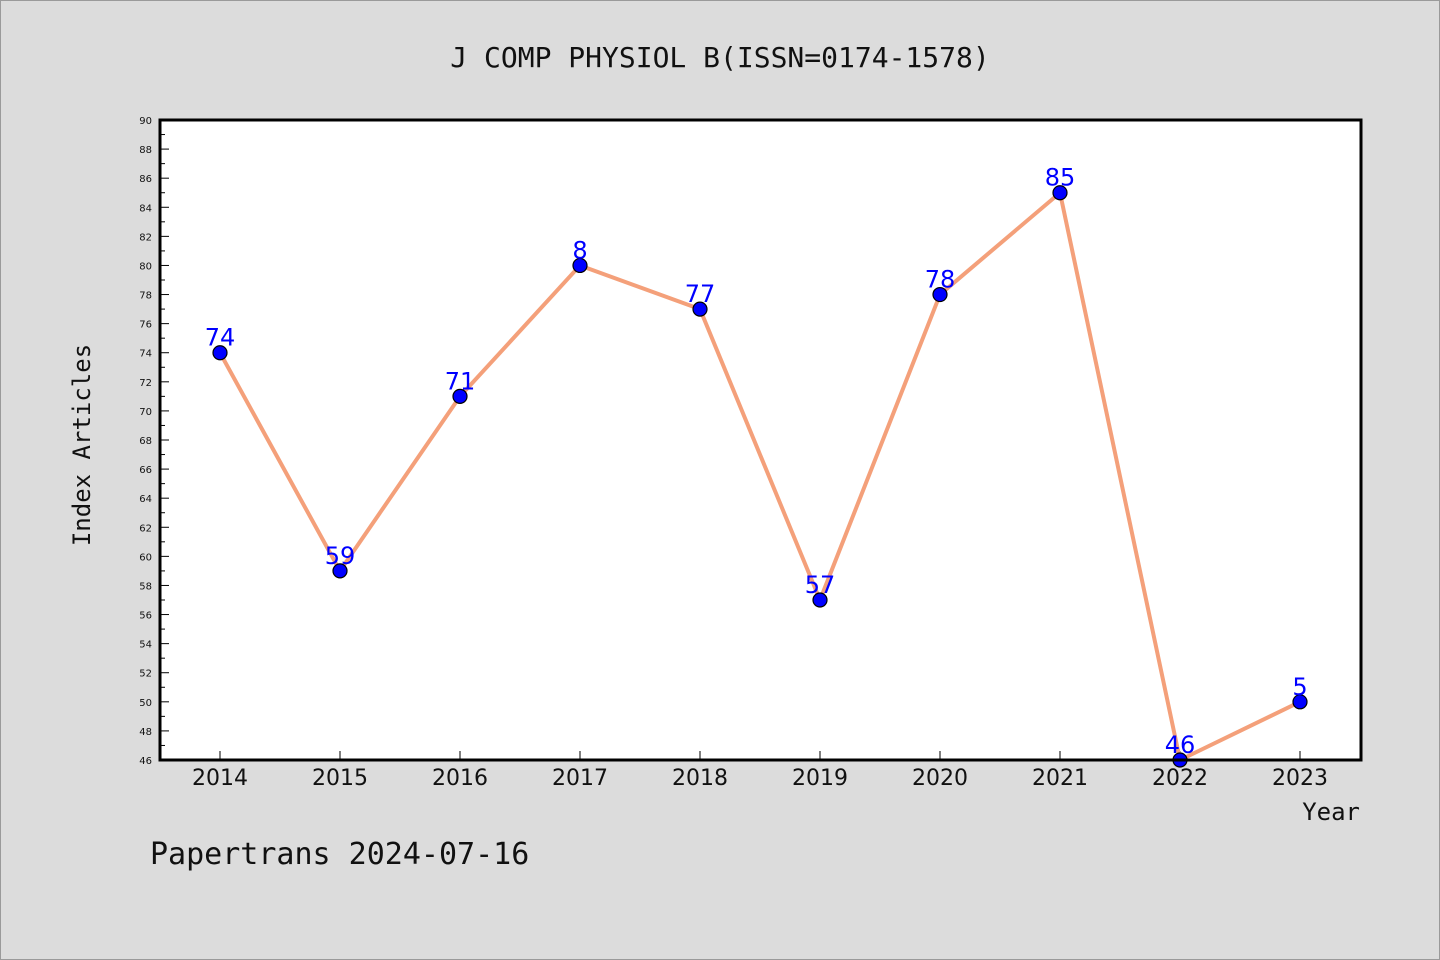 The image size is (1440, 960). Describe the element at coordinates (940, 778) in the screenshot. I see `x-tick-label: 2020` at that location.